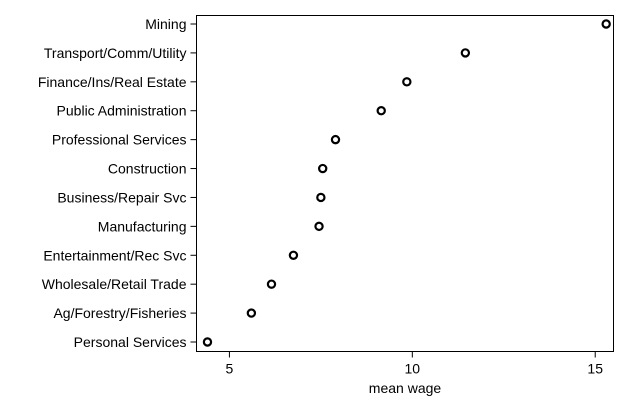  Describe the element at coordinates (405, 388) in the screenshot. I see `x-axis-label: mean wage` at that location.